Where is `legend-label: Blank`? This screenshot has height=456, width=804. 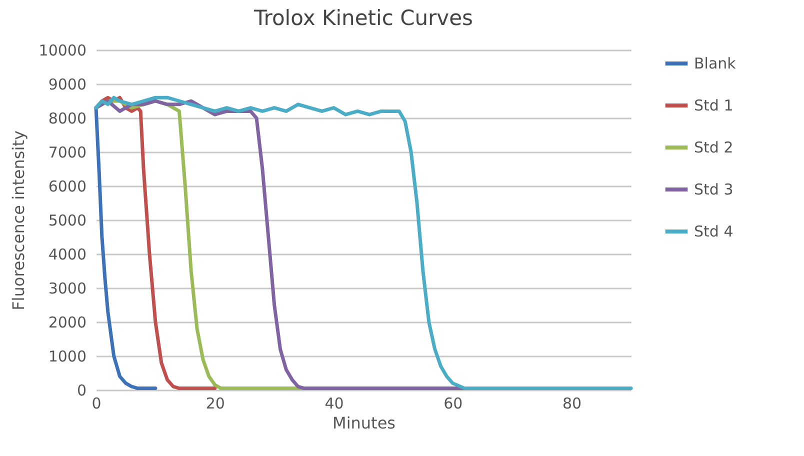
legend-label: Blank is located at coordinates (715, 63).